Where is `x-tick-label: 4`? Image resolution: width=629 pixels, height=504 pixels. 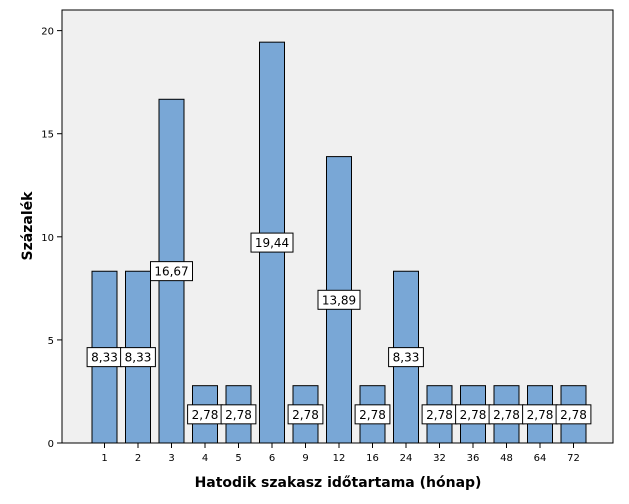
x-tick-label: 4 is located at coordinates (205, 458).